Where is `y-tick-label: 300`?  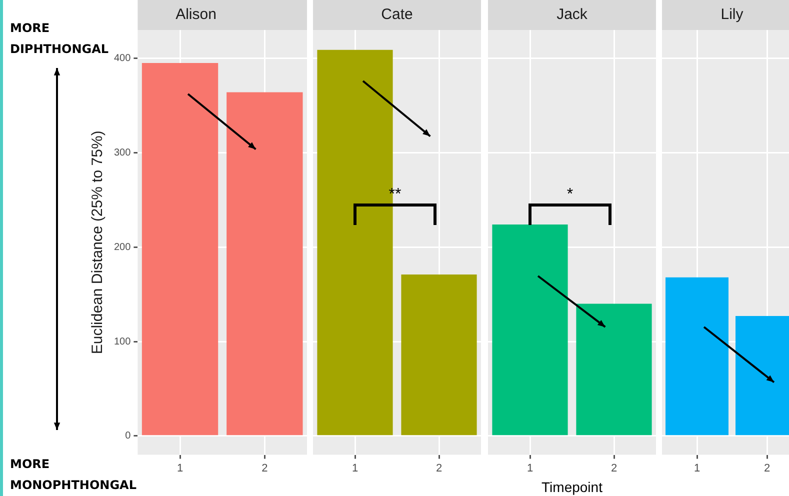
y-tick-label: 300 is located at coordinates (123, 152).